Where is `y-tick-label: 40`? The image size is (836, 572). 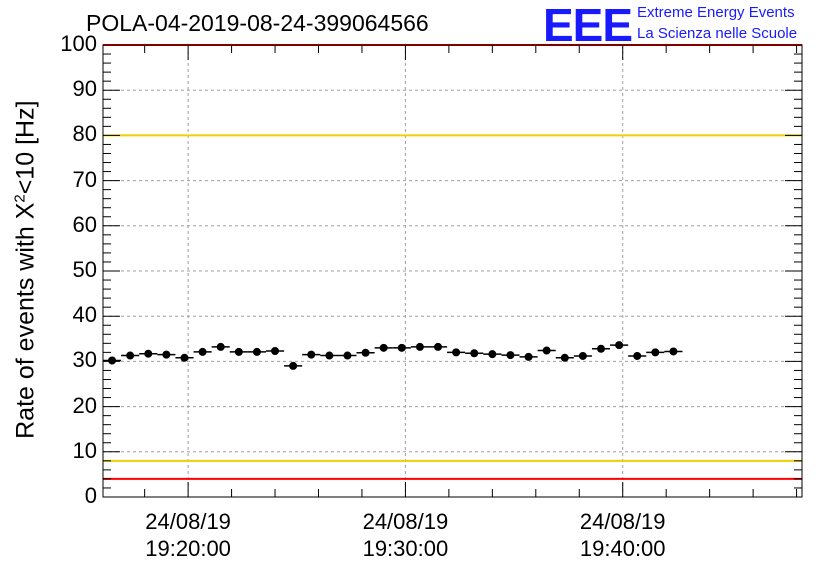
y-tick-label: 40 is located at coordinates (84, 315).